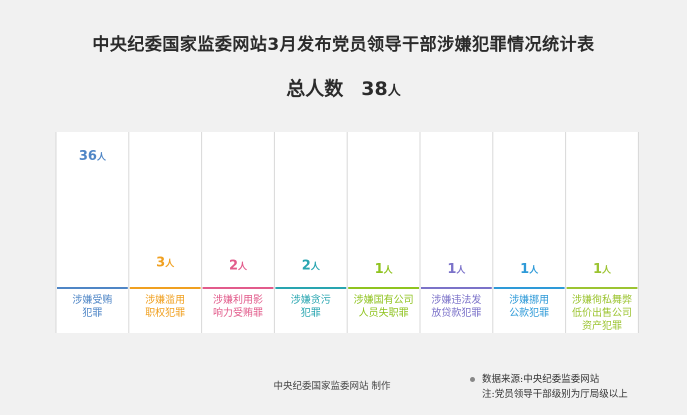 The image size is (687, 415). What do you see at coordinates (315, 89) in the screenshot?
I see `total-label: 总人数` at bounding box center [315, 89].